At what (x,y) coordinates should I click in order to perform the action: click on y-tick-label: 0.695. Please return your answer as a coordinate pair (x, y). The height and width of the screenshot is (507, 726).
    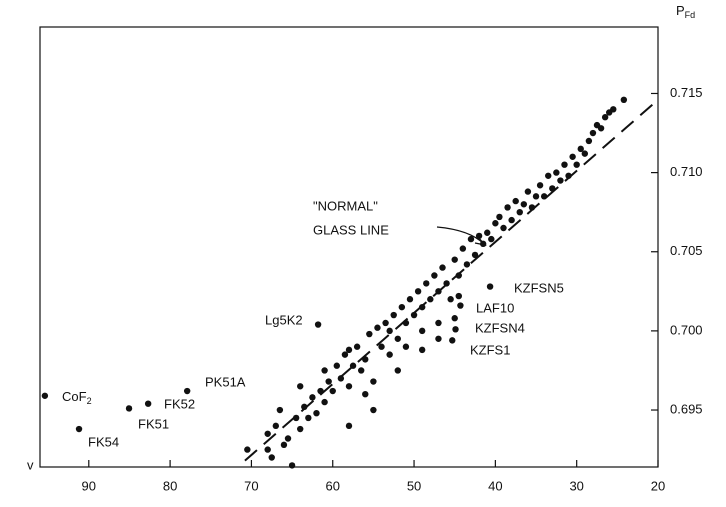
    Looking at the image, I should click on (686, 408).